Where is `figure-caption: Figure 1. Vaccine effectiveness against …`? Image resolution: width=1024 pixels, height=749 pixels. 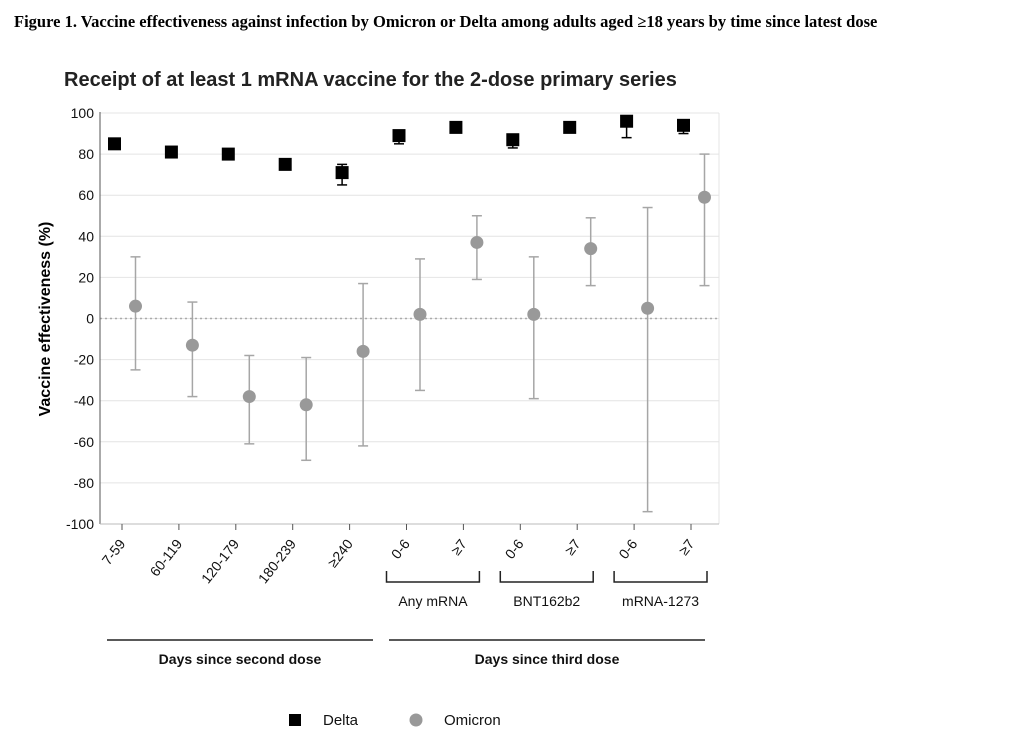 figure-caption: Figure 1. Vaccine effectiveness against … is located at coordinates (446, 21).